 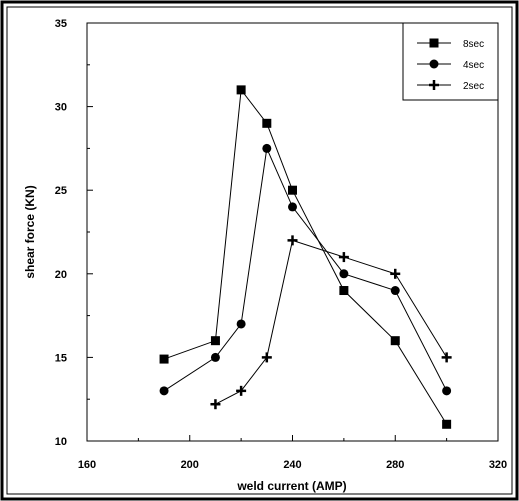 What do you see at coordinates (473, 65) in the screenshot?
I see `legend-label: 4sec` at bounding box center [473, 65].